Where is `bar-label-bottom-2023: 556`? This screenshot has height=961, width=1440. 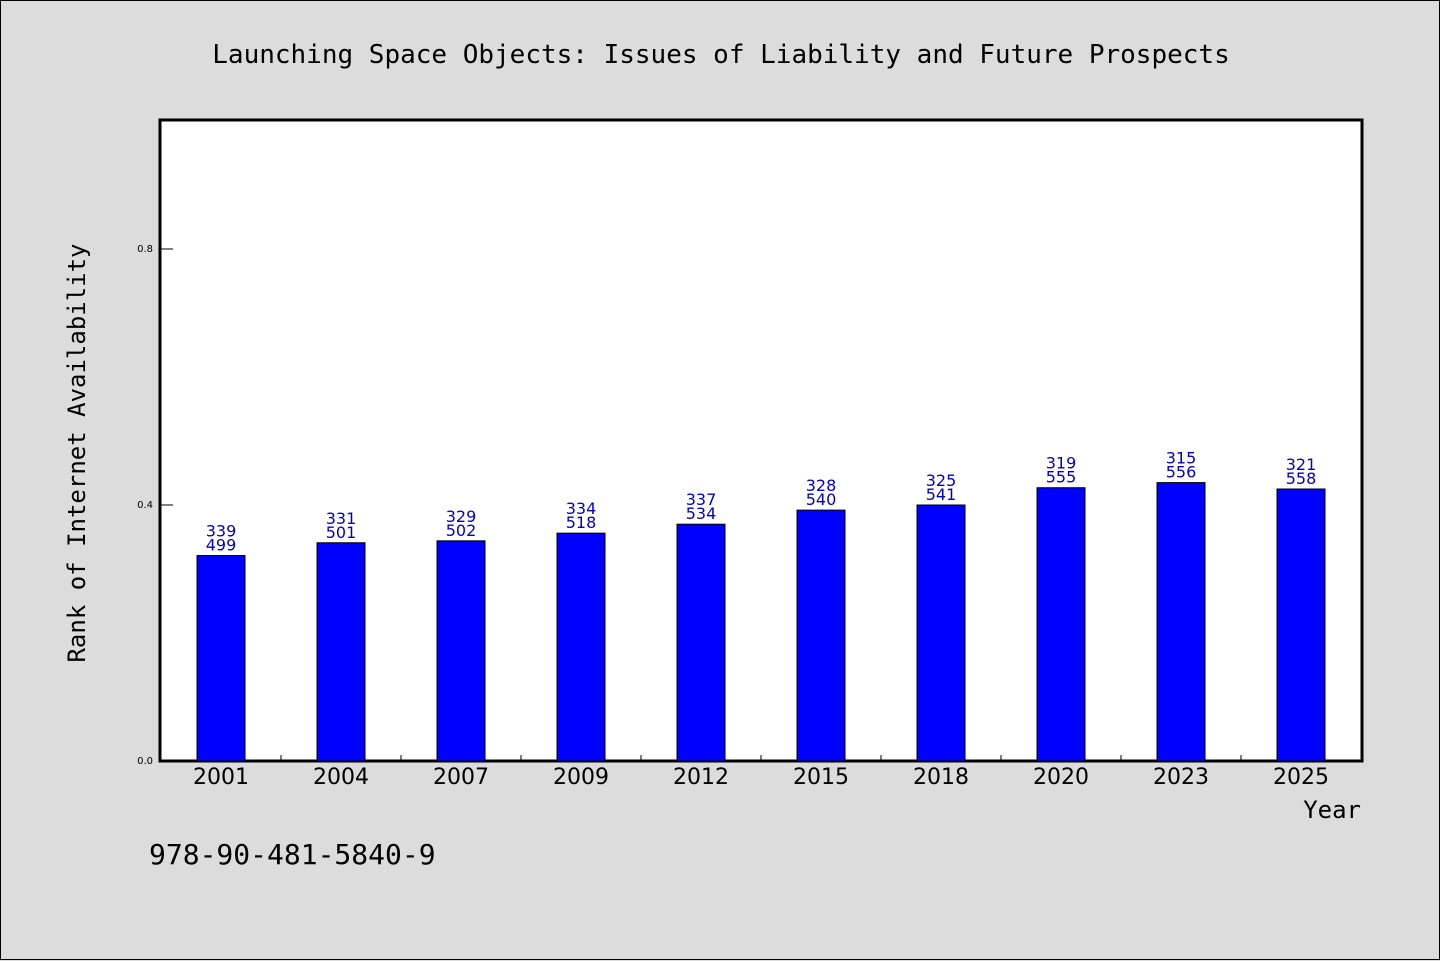 bar-label-bottom-2023: 556 is located at coordinates (1181, 472).